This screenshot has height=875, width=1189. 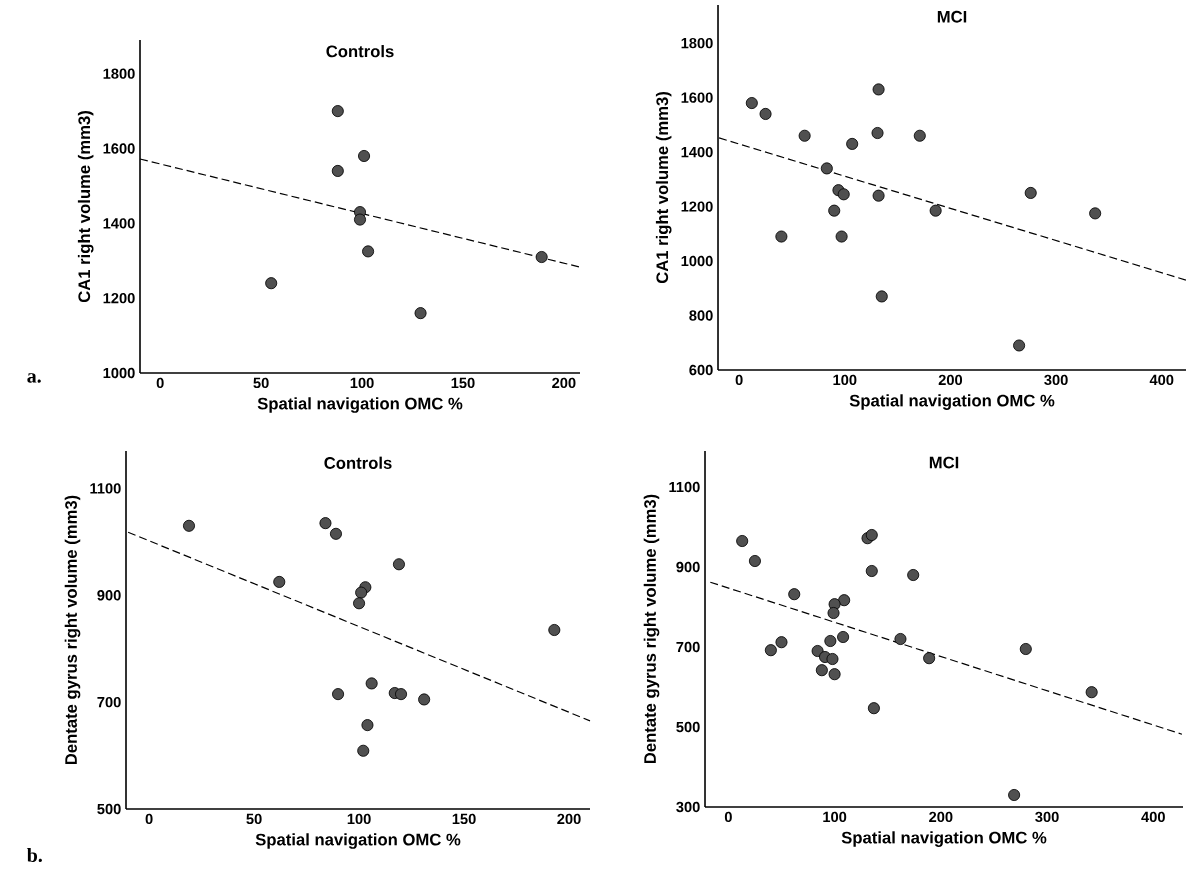 I want to click on text: b., so click(x=34, y=855).